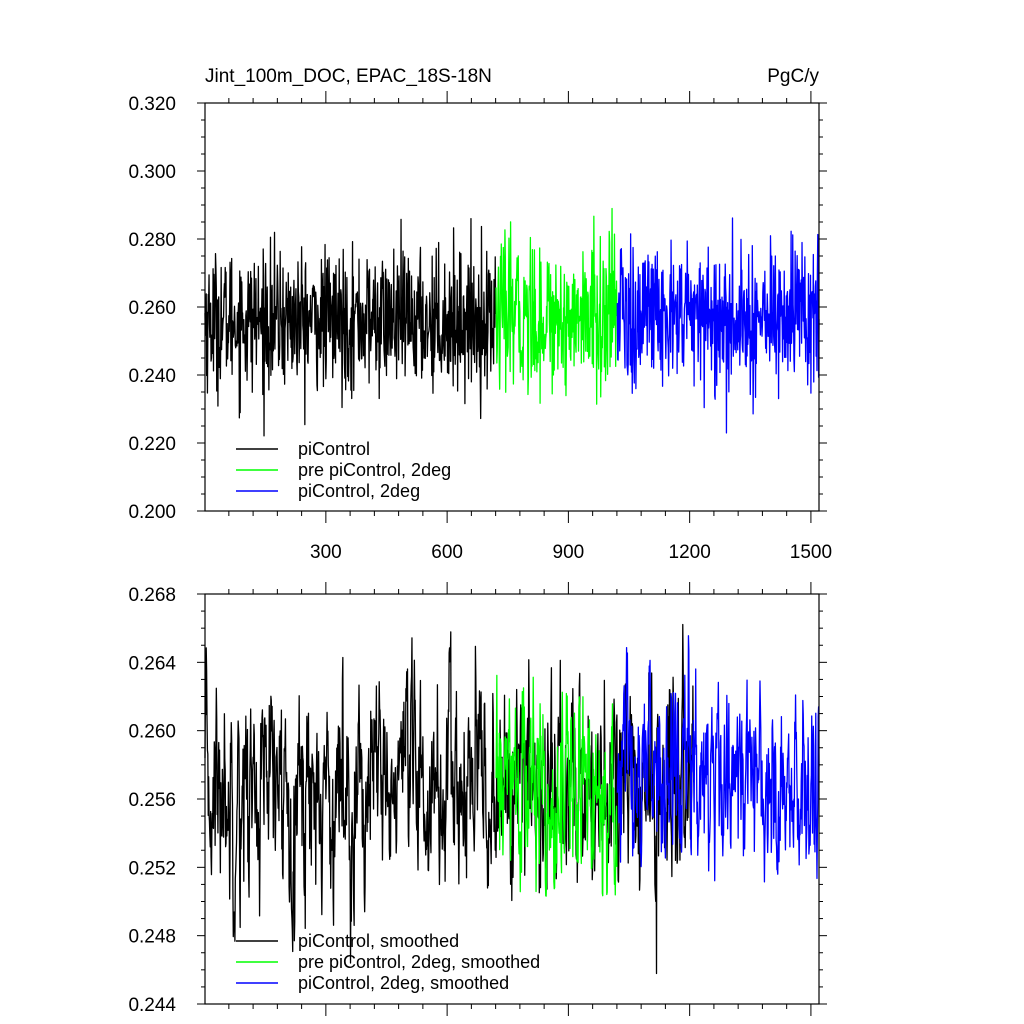 Image resolution: width=1024 pixels, height=1024 pixels. I want to click on y-tick-label: 0.320, so click(152, 104).